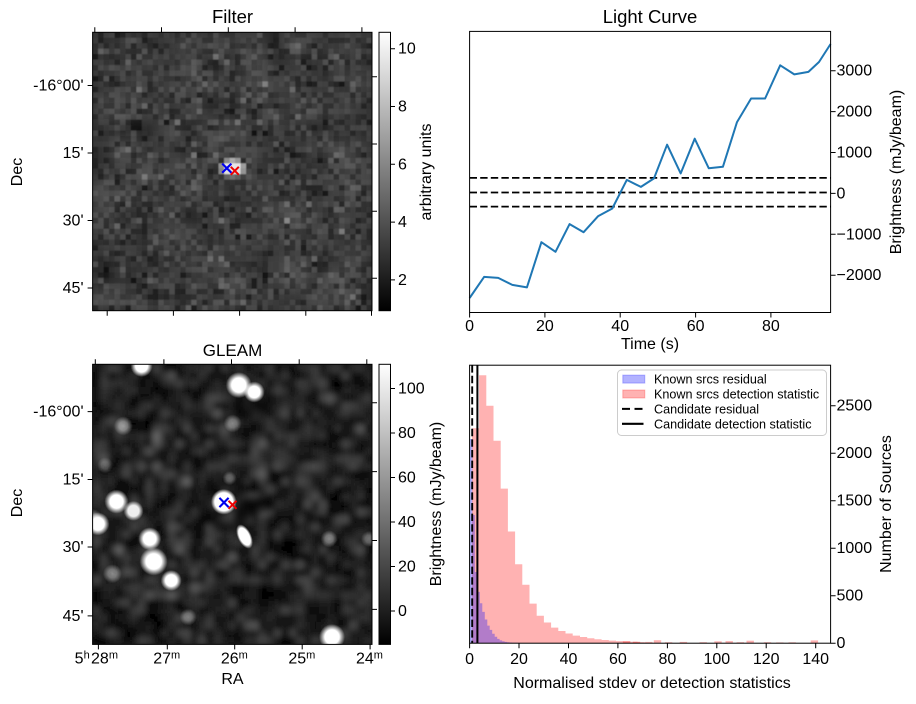  Describe the element at coordinates (402, 280) in the screenshot. I see `svg-text: 2` at that location.